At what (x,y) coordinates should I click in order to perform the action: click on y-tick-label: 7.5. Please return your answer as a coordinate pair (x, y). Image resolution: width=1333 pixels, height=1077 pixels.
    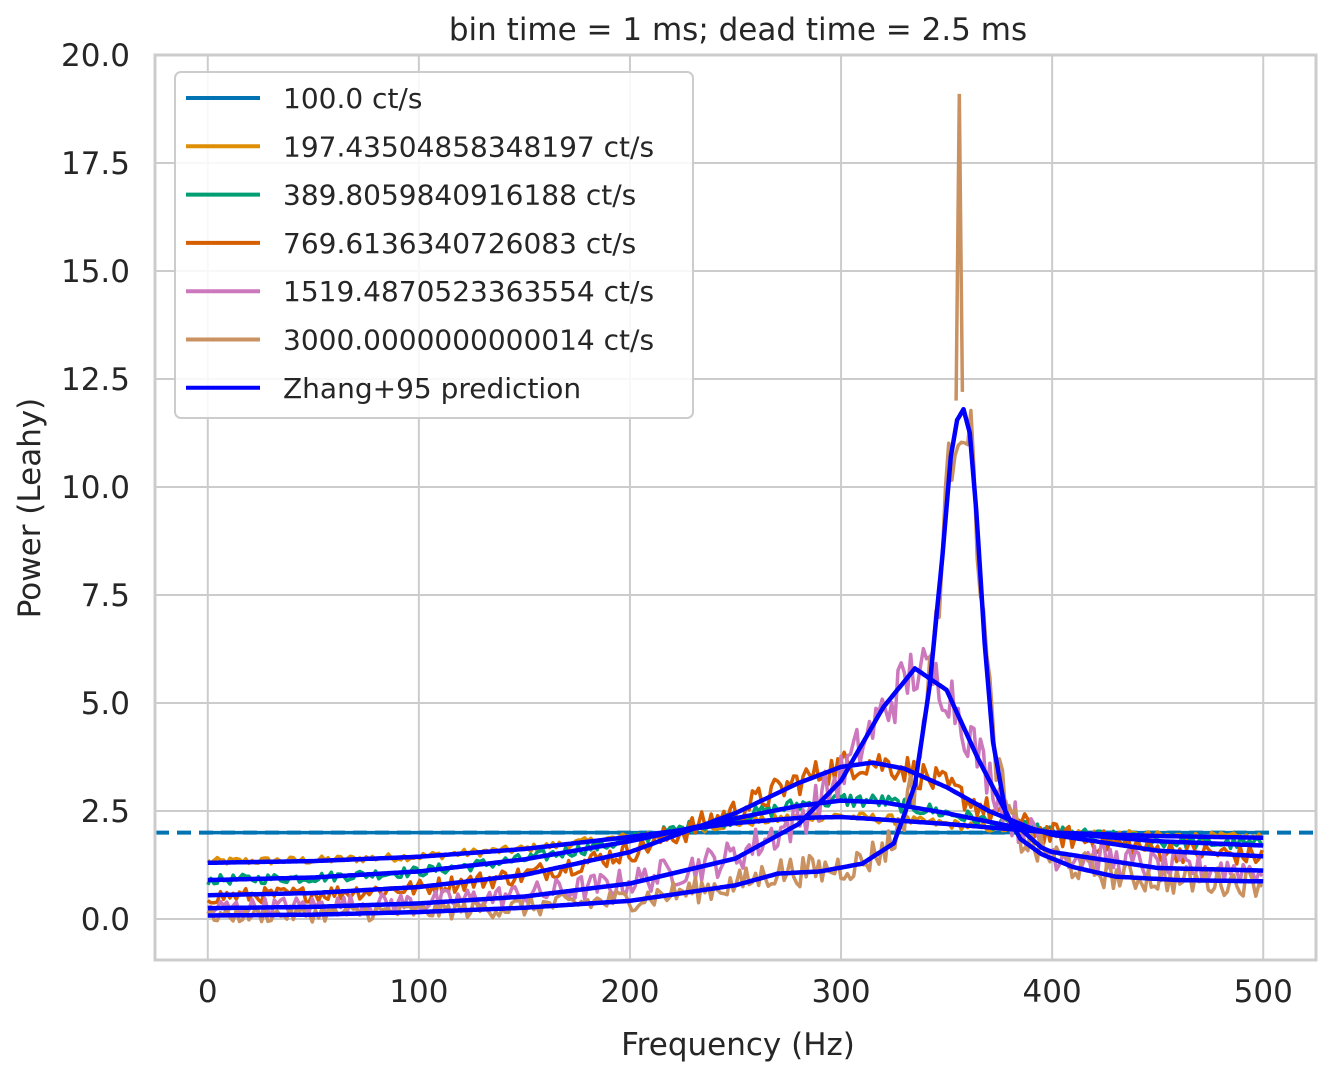
    Looking at the image, I should click on (105, 596).